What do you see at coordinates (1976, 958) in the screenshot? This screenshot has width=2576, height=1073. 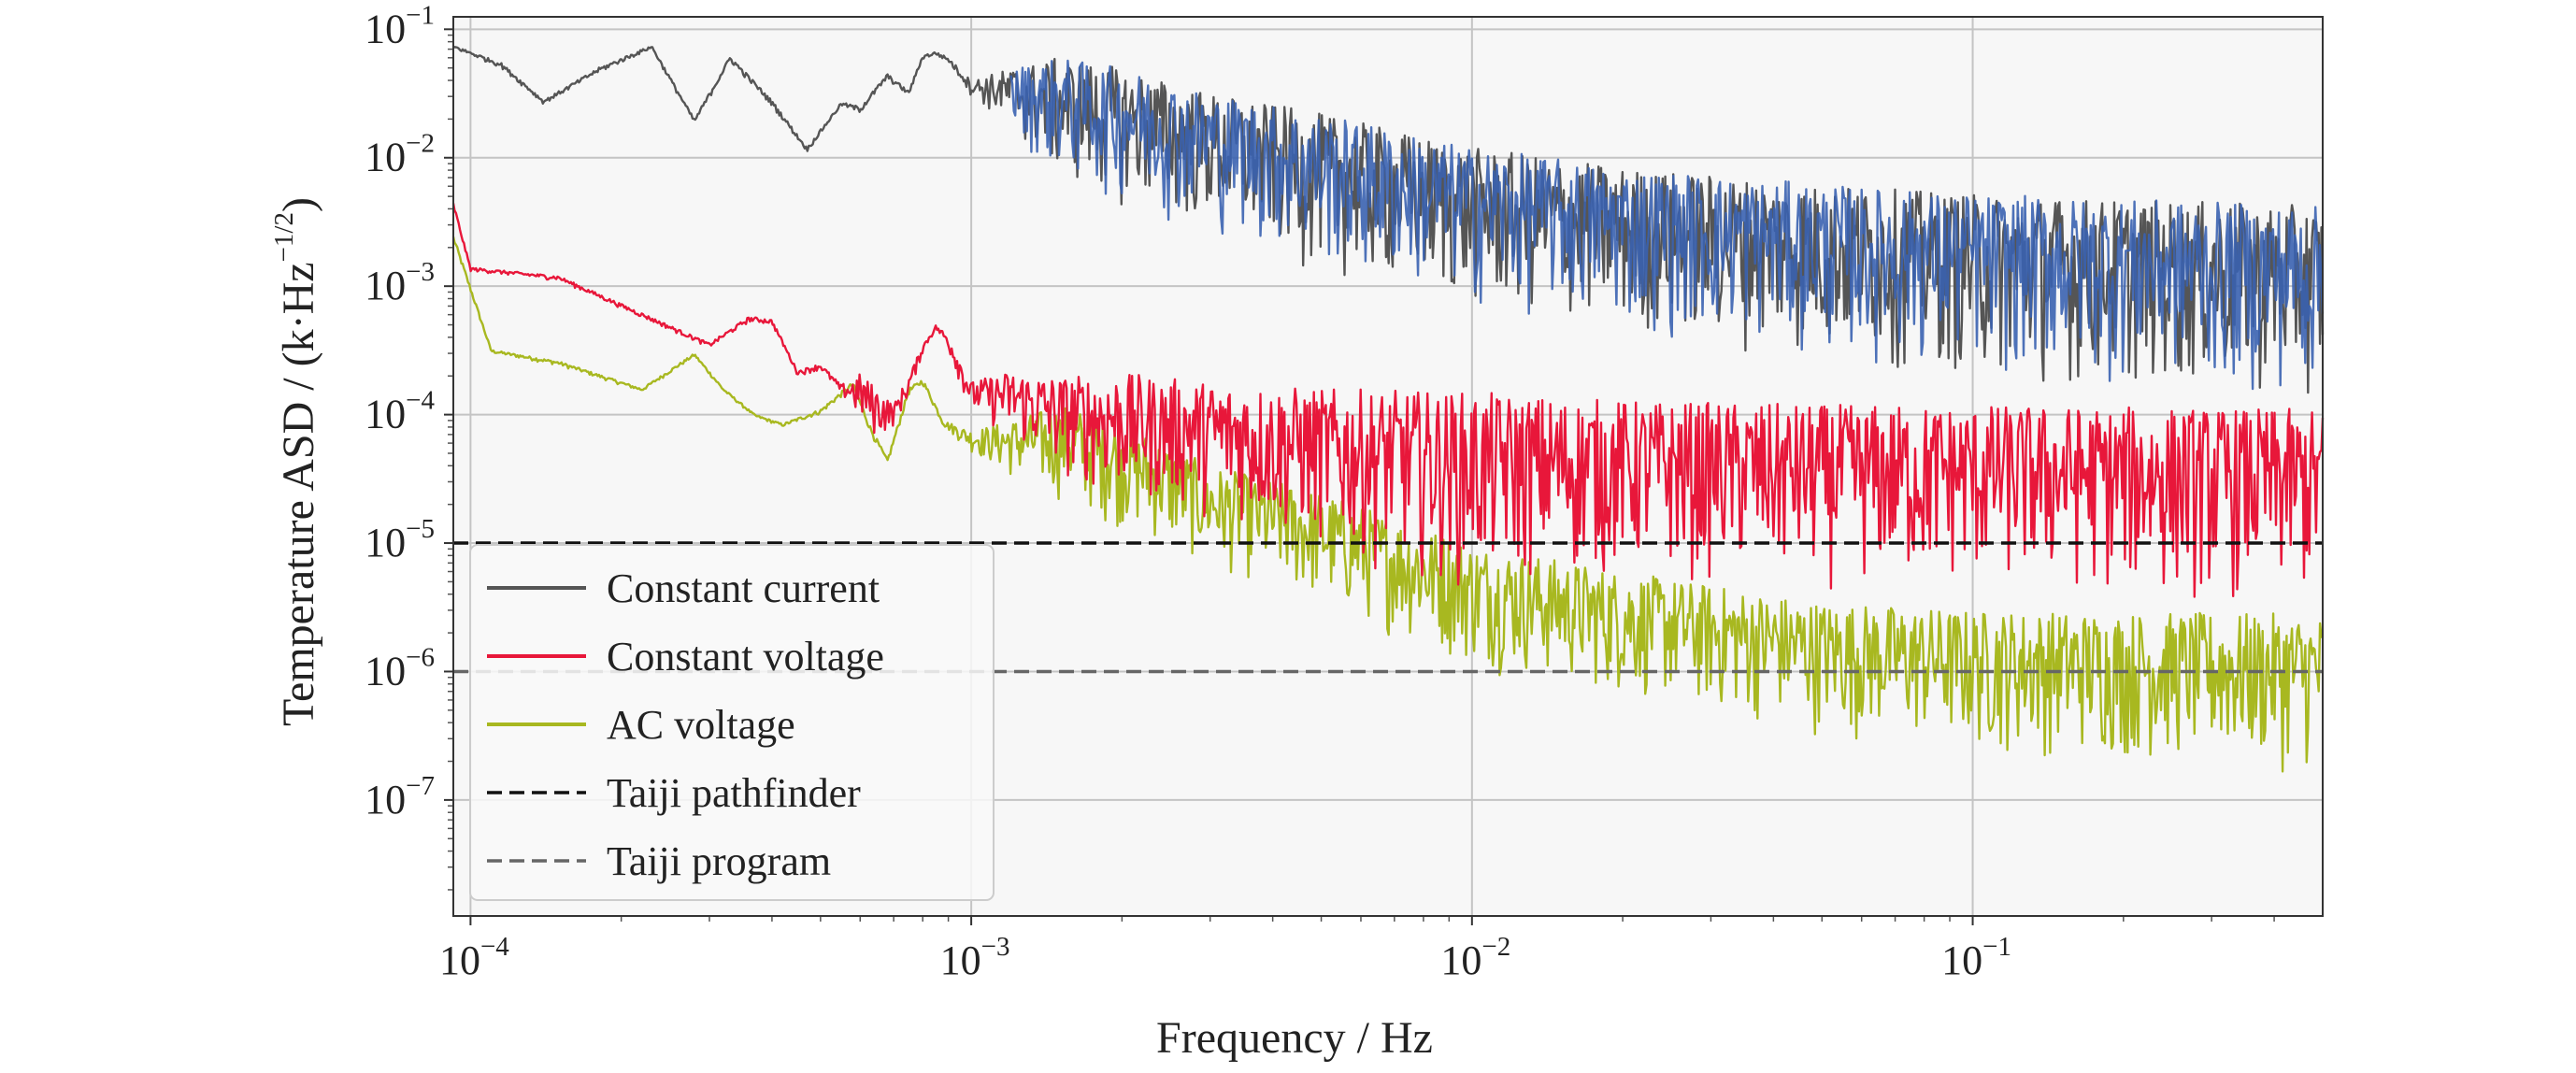 I see `x-tick-label: 10⁻¹` at bounding box center [1976, 958].